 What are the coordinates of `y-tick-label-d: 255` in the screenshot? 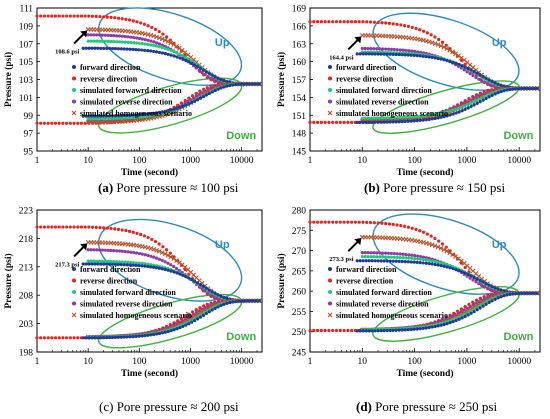 It's located at (299, 313).